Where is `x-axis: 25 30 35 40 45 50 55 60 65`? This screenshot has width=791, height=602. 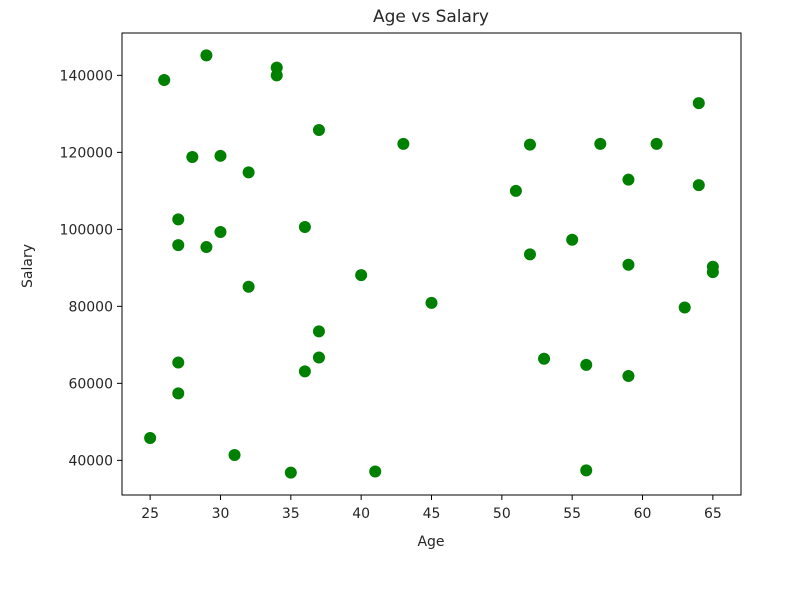 x-axis: 25 30 35 40 45 50 55 60 65 is located at coordinates (431, 508).